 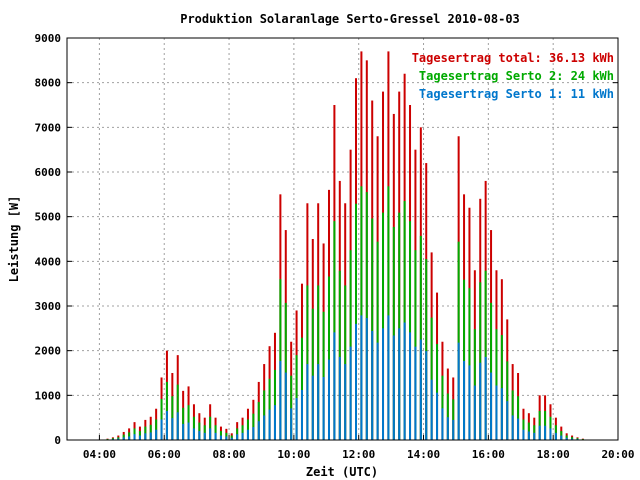 I want to click on y-tick-label: 9000, so click(x=48, y=38).